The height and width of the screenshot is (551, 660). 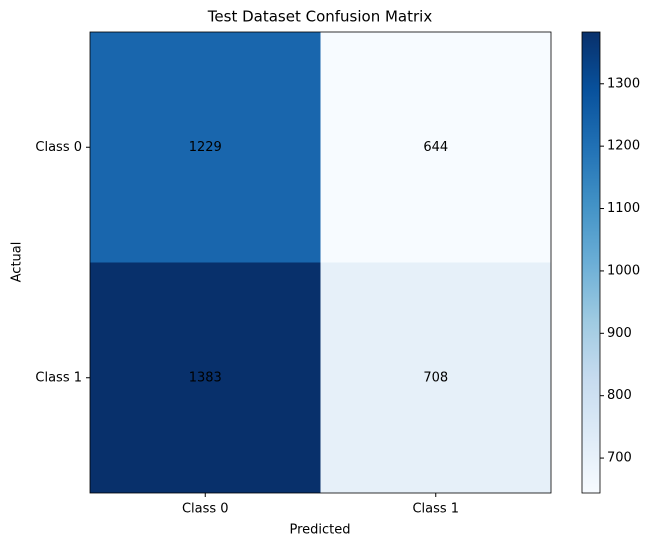 What do you see at coordinates (435, 509) in the screenshot?
I see `x-tick-label: Class 1` at bounding box center [435, 509].